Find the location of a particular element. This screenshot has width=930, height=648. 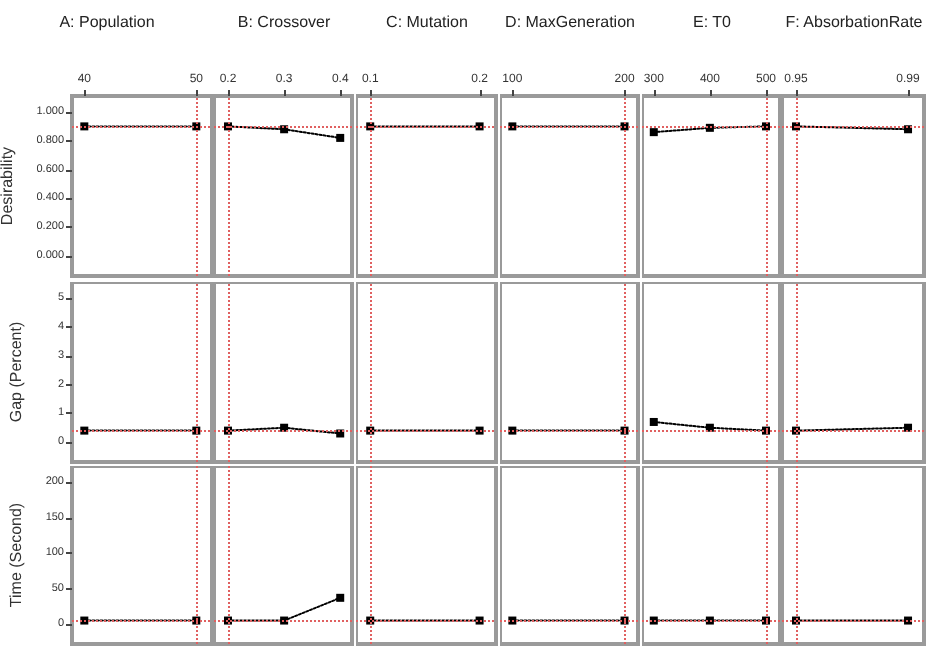

y-axis-title: Desirability is located at coordinates (8, 186).